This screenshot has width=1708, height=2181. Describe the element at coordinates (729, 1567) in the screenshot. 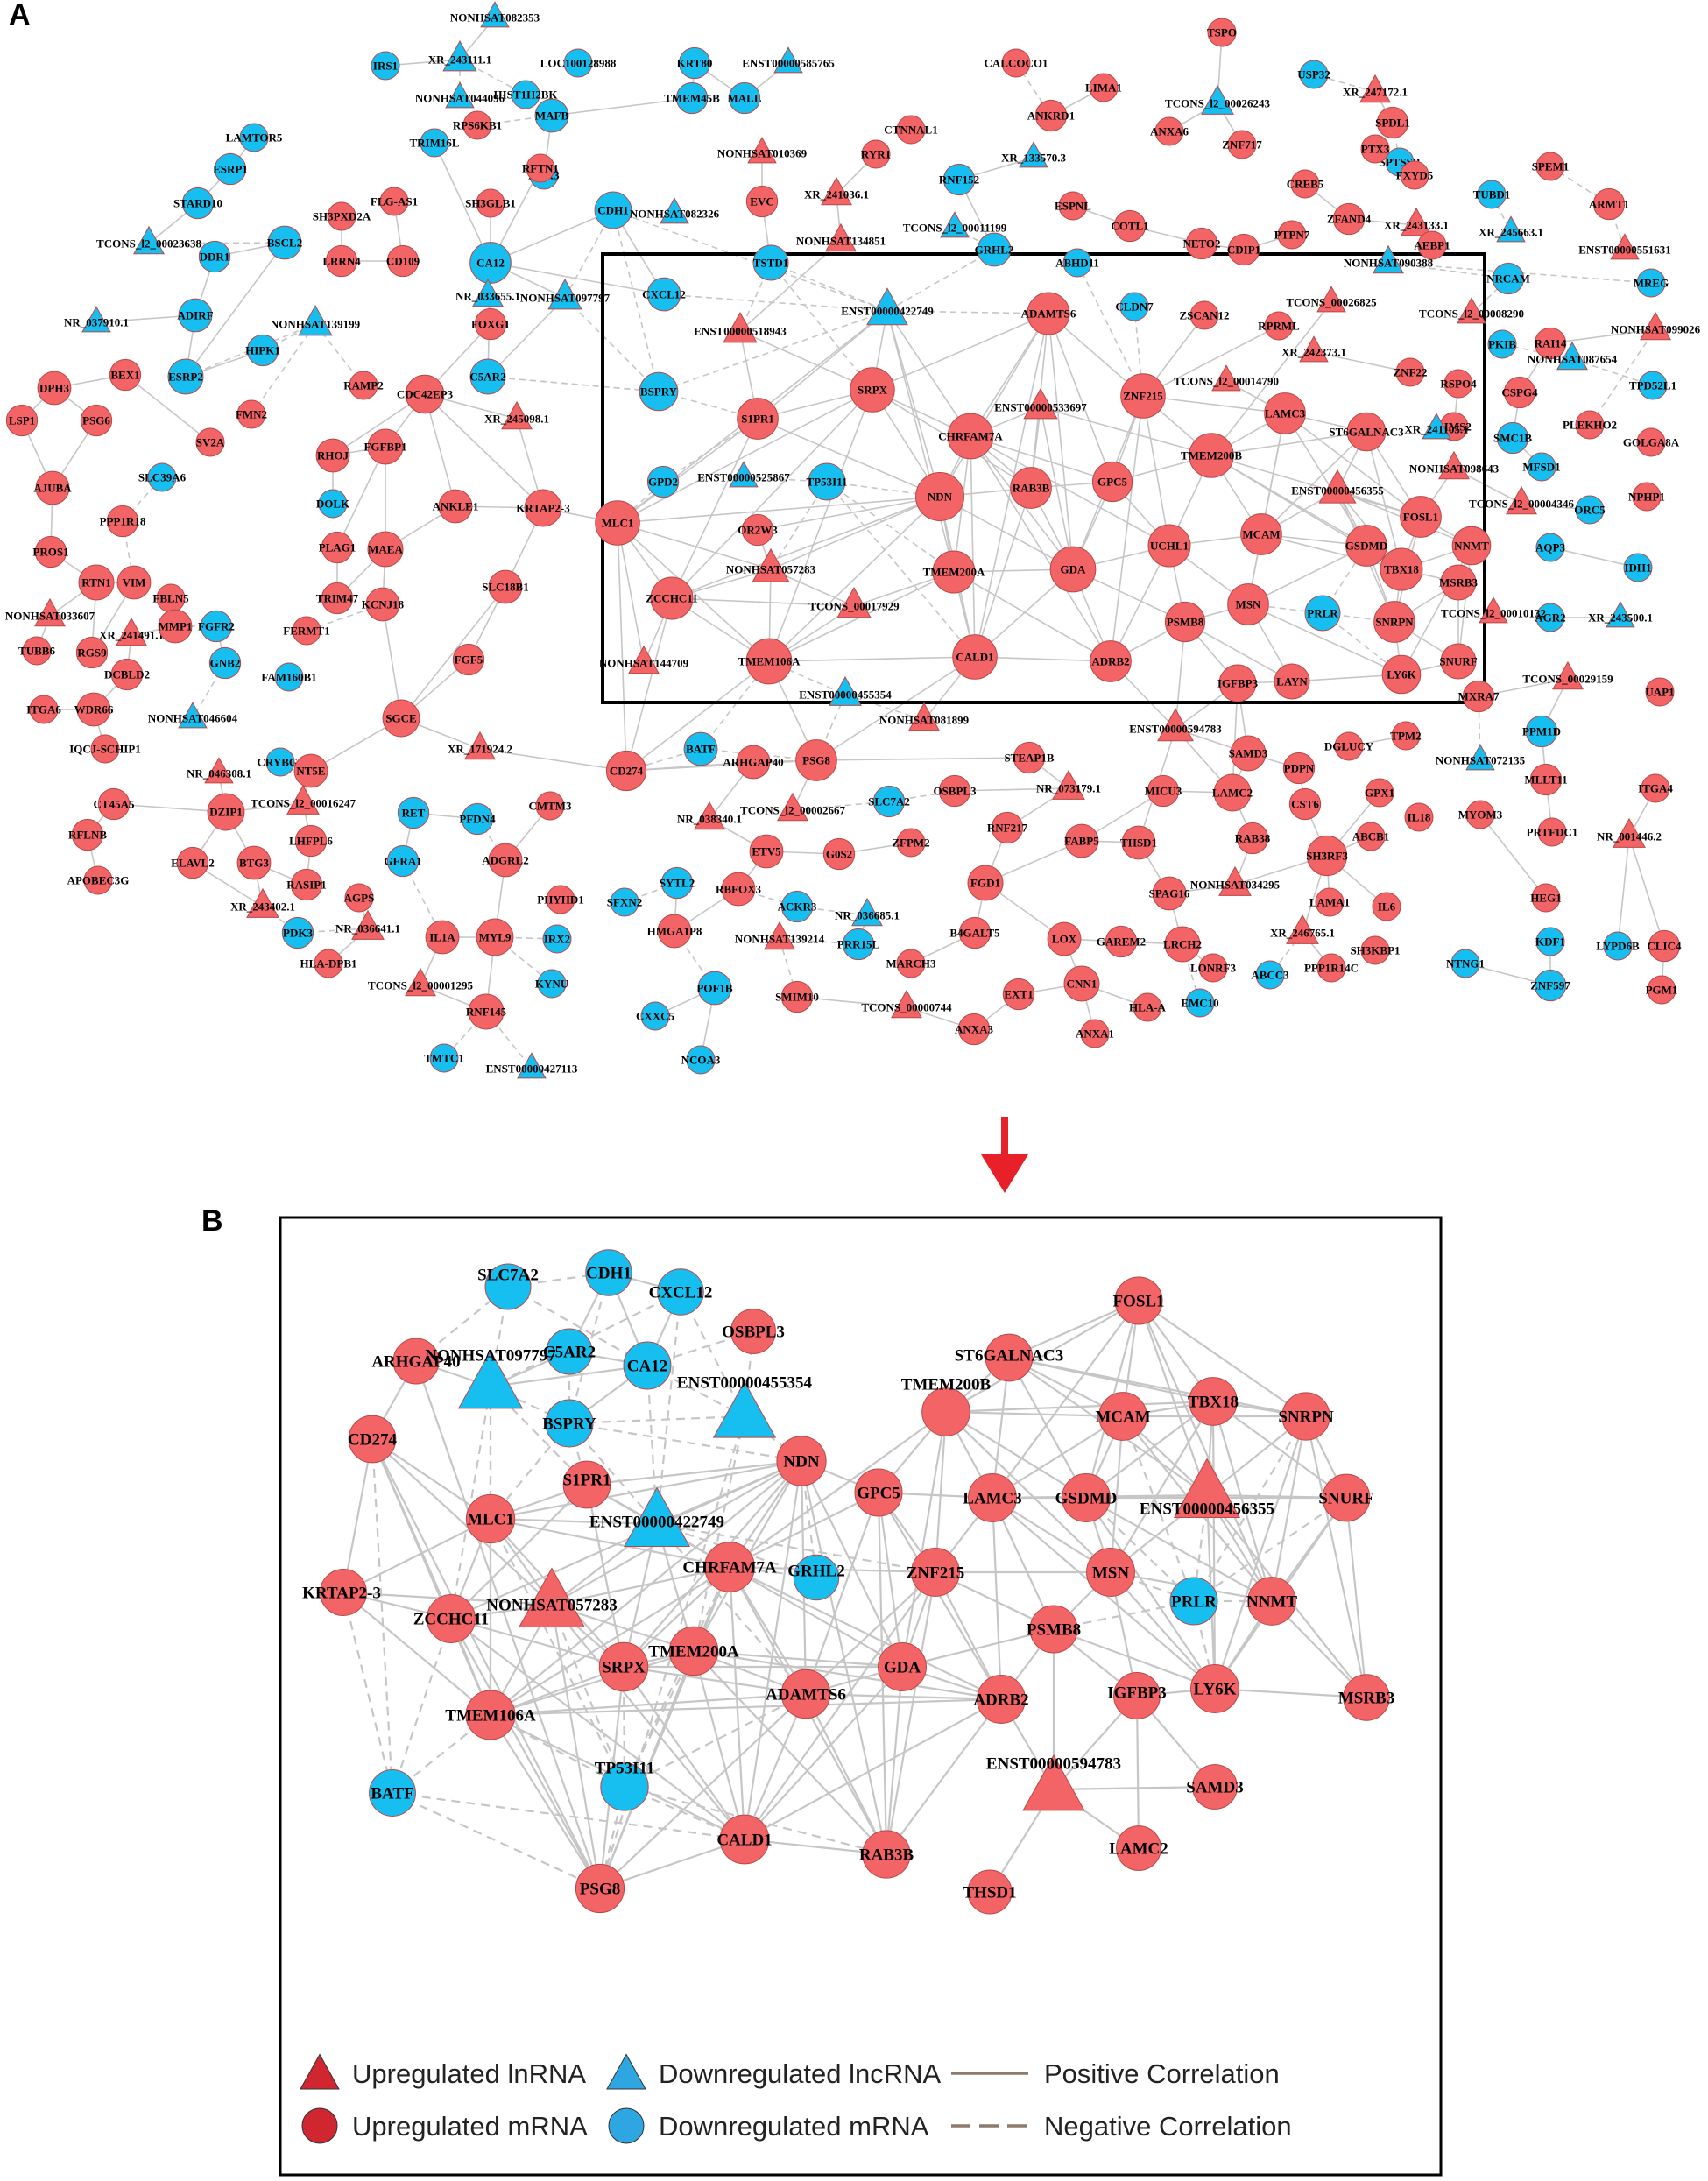

I see `b-node-chrfam7a: CHRFAM7A` at that location.